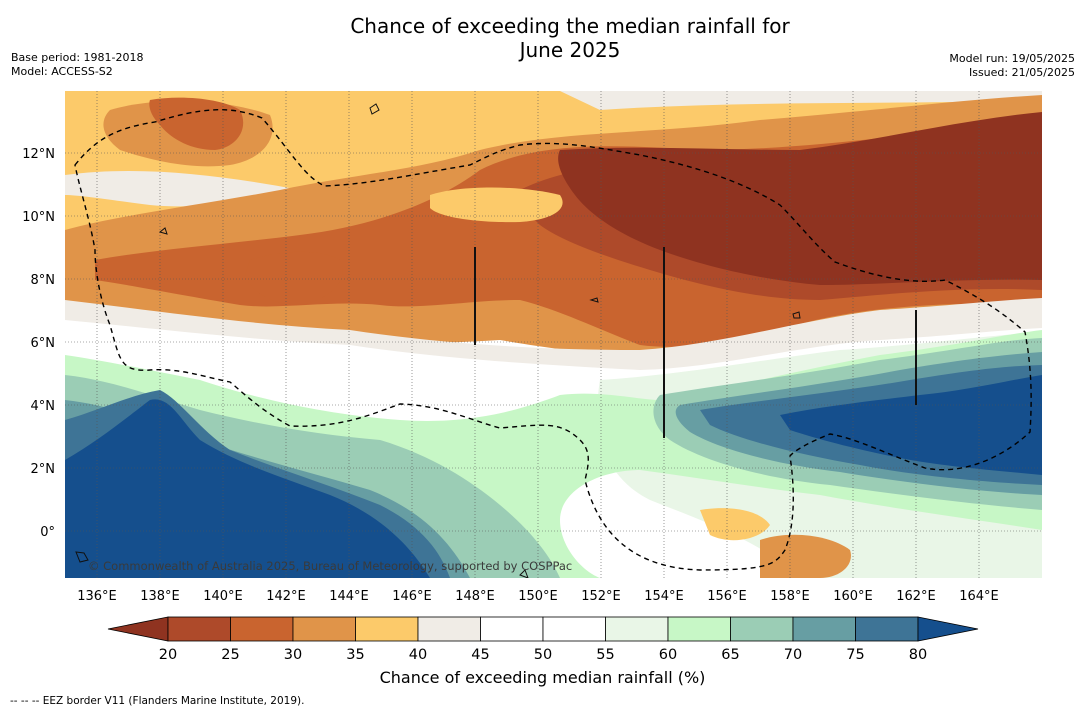 The height and width of the screenshot is (713, 1085). I want to click on boundary-lines, so click(695, 342).